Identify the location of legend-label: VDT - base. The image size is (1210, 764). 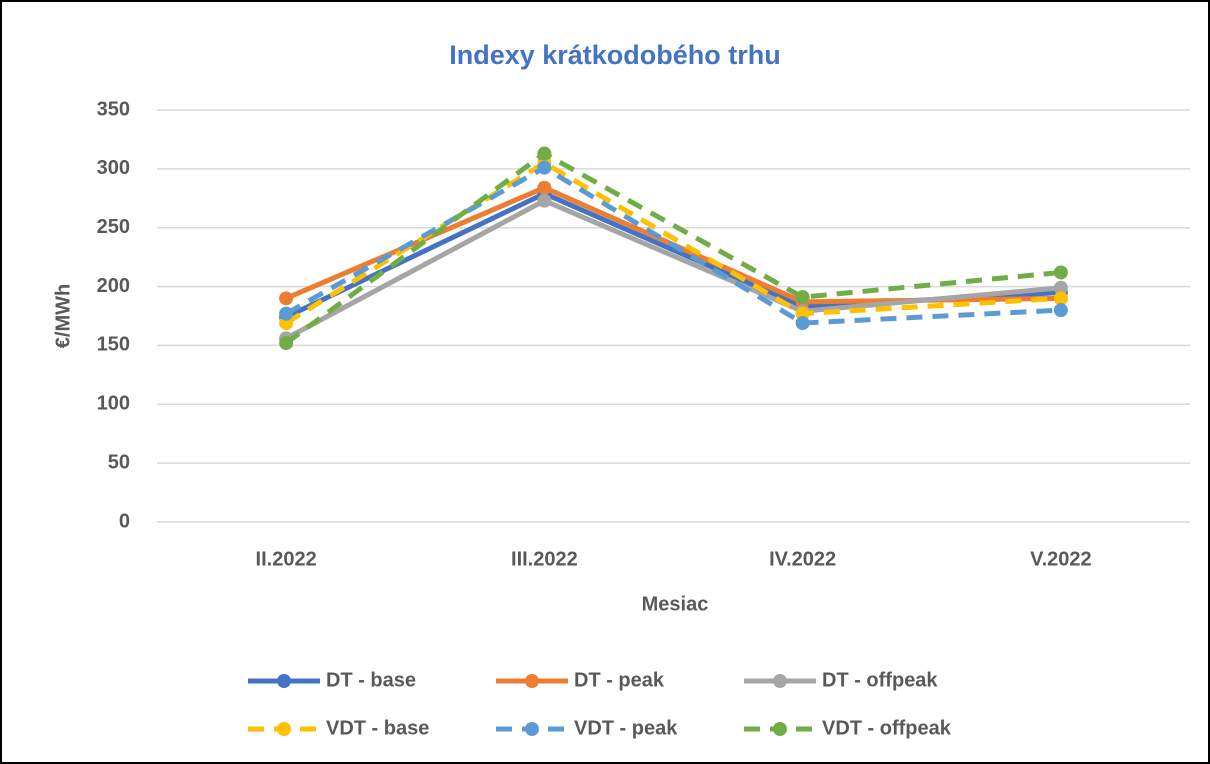
(377, 728).